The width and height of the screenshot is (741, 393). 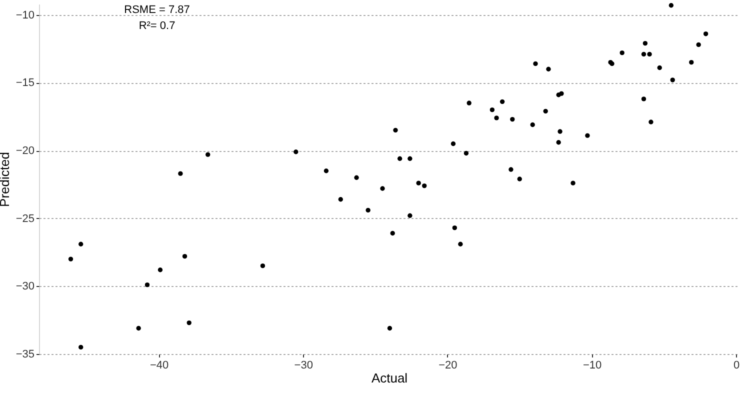 What do you see at coordinates (159, 366) in the screenshot?
I see `x-tick-label: −40` at bounding box center [159, 366].